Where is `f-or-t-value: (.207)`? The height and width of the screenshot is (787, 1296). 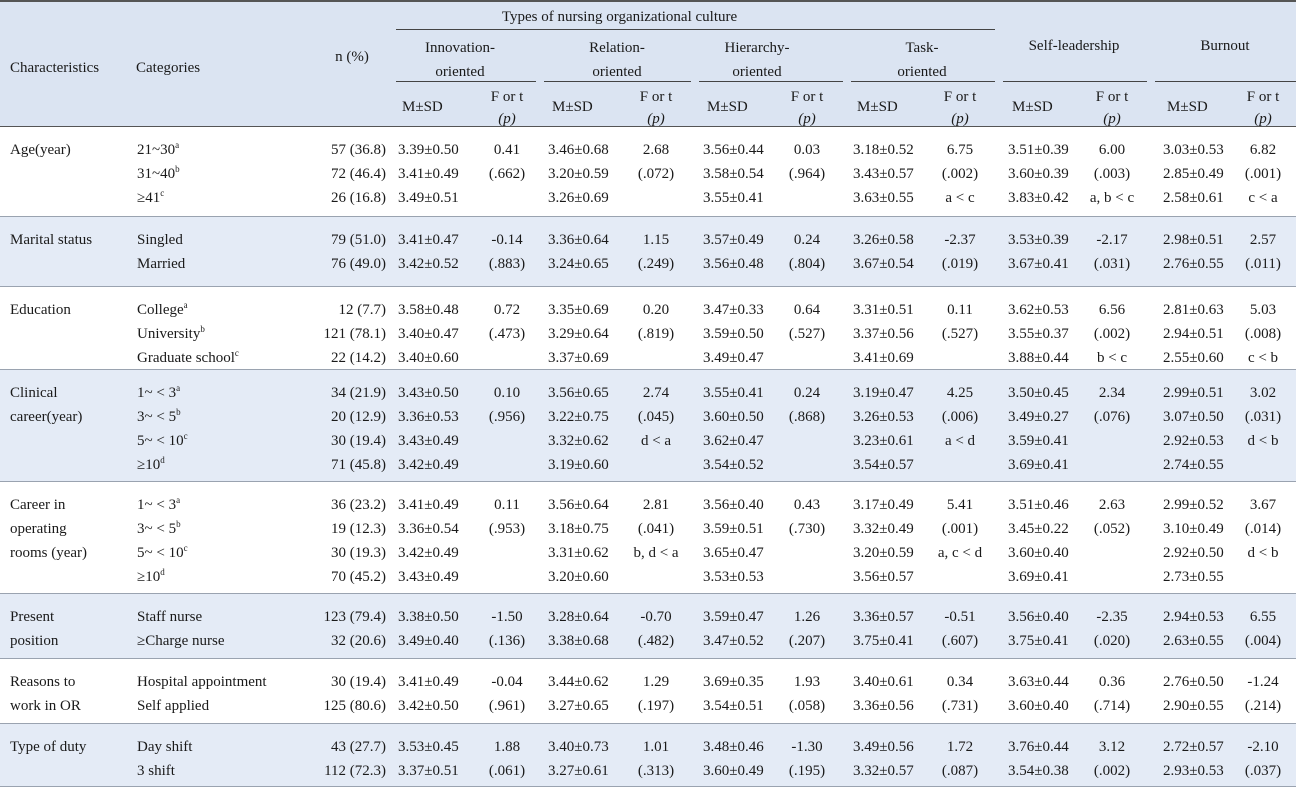 f-or-t-value: (.207) is located at coordinates (807, 641).